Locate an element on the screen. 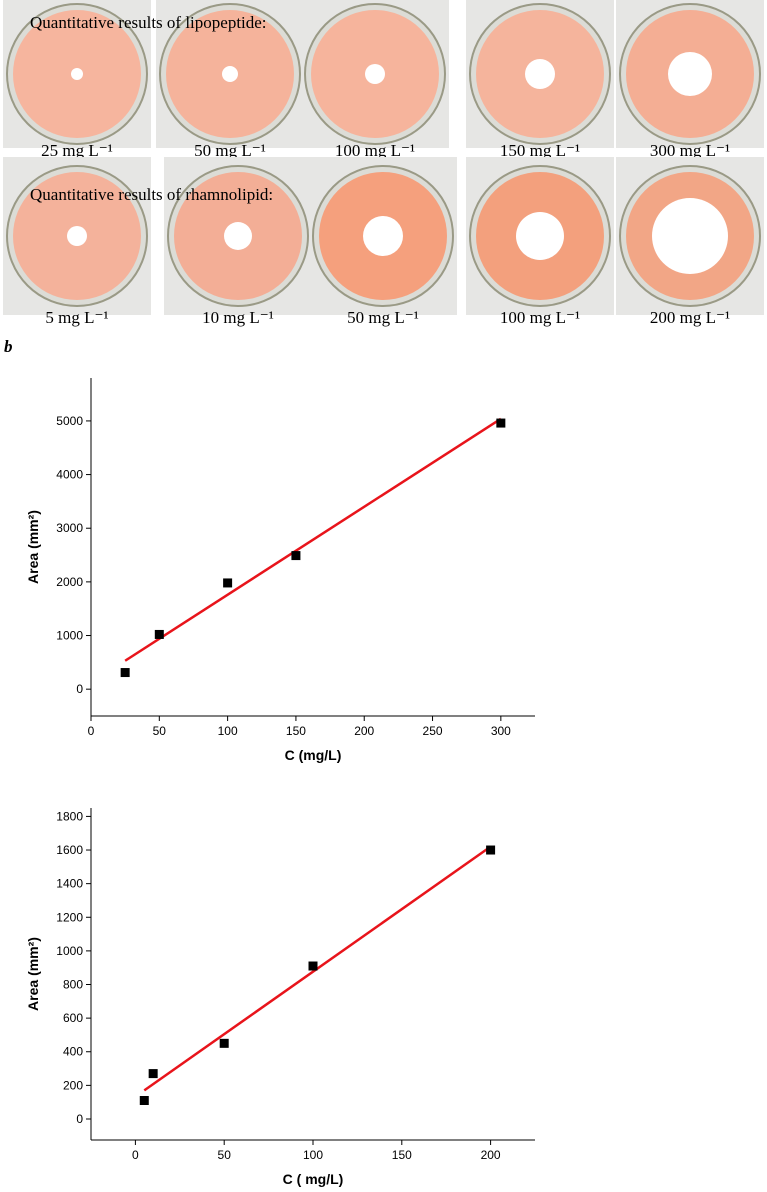 The height and width of the screenshot is (1192, 767). y-tick-label: 600 is located at coordinates (73, 1018).